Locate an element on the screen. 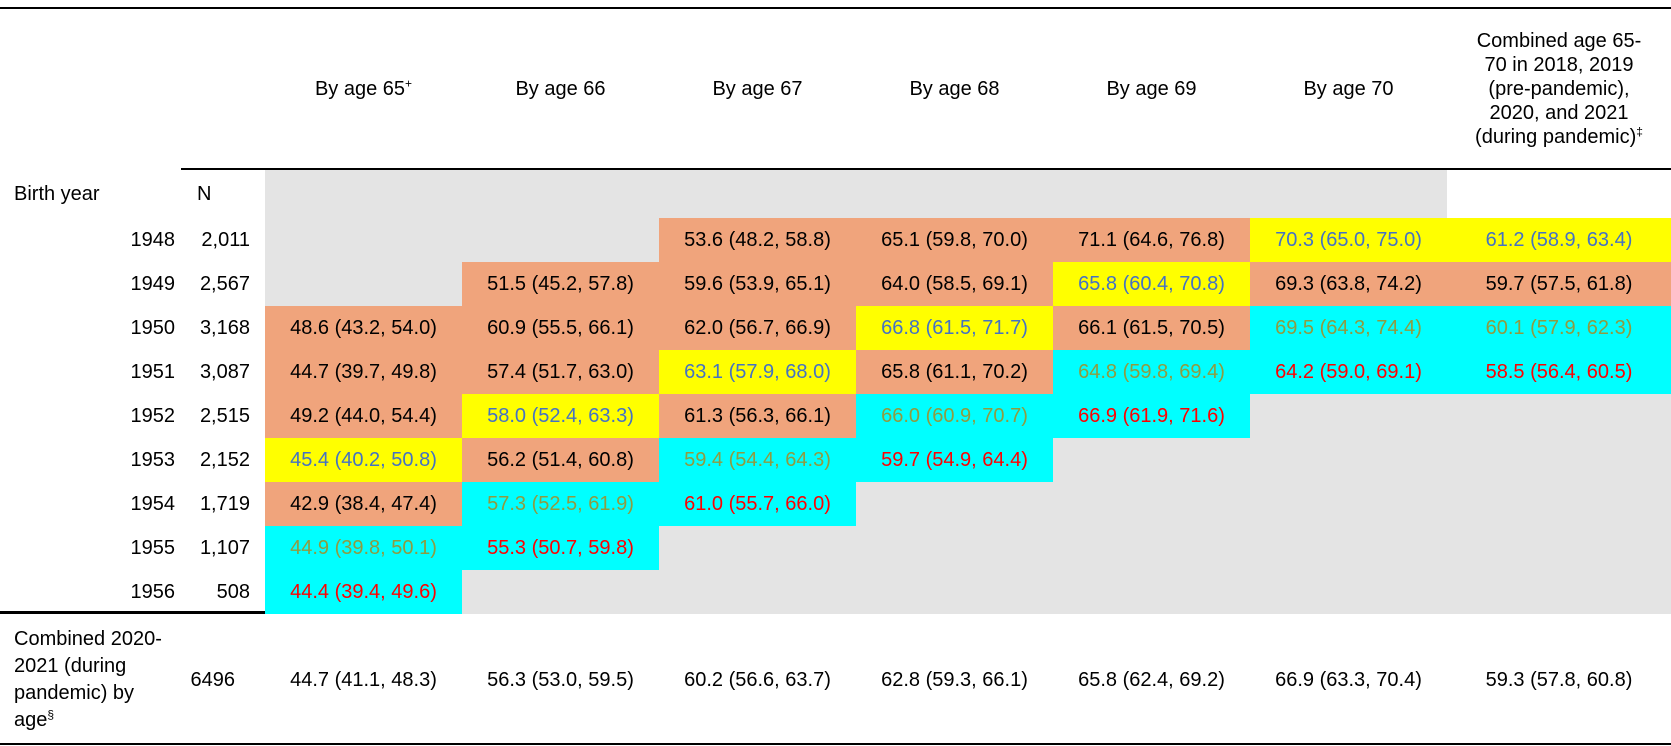 The image size is (1671, 746). cell-1950-by-age-65: 48.6 (43.2, 54.0) is located at coordinates (363, 328).